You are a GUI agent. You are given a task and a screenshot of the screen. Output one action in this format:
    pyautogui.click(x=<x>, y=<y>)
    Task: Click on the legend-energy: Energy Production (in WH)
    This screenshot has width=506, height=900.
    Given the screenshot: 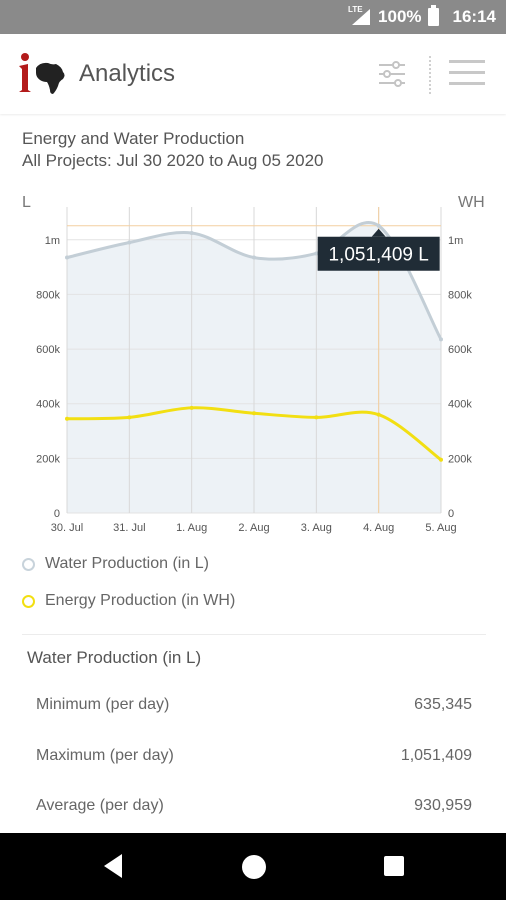 What is the action you would take?
    pyautogui.click(x=128, y=601)
    